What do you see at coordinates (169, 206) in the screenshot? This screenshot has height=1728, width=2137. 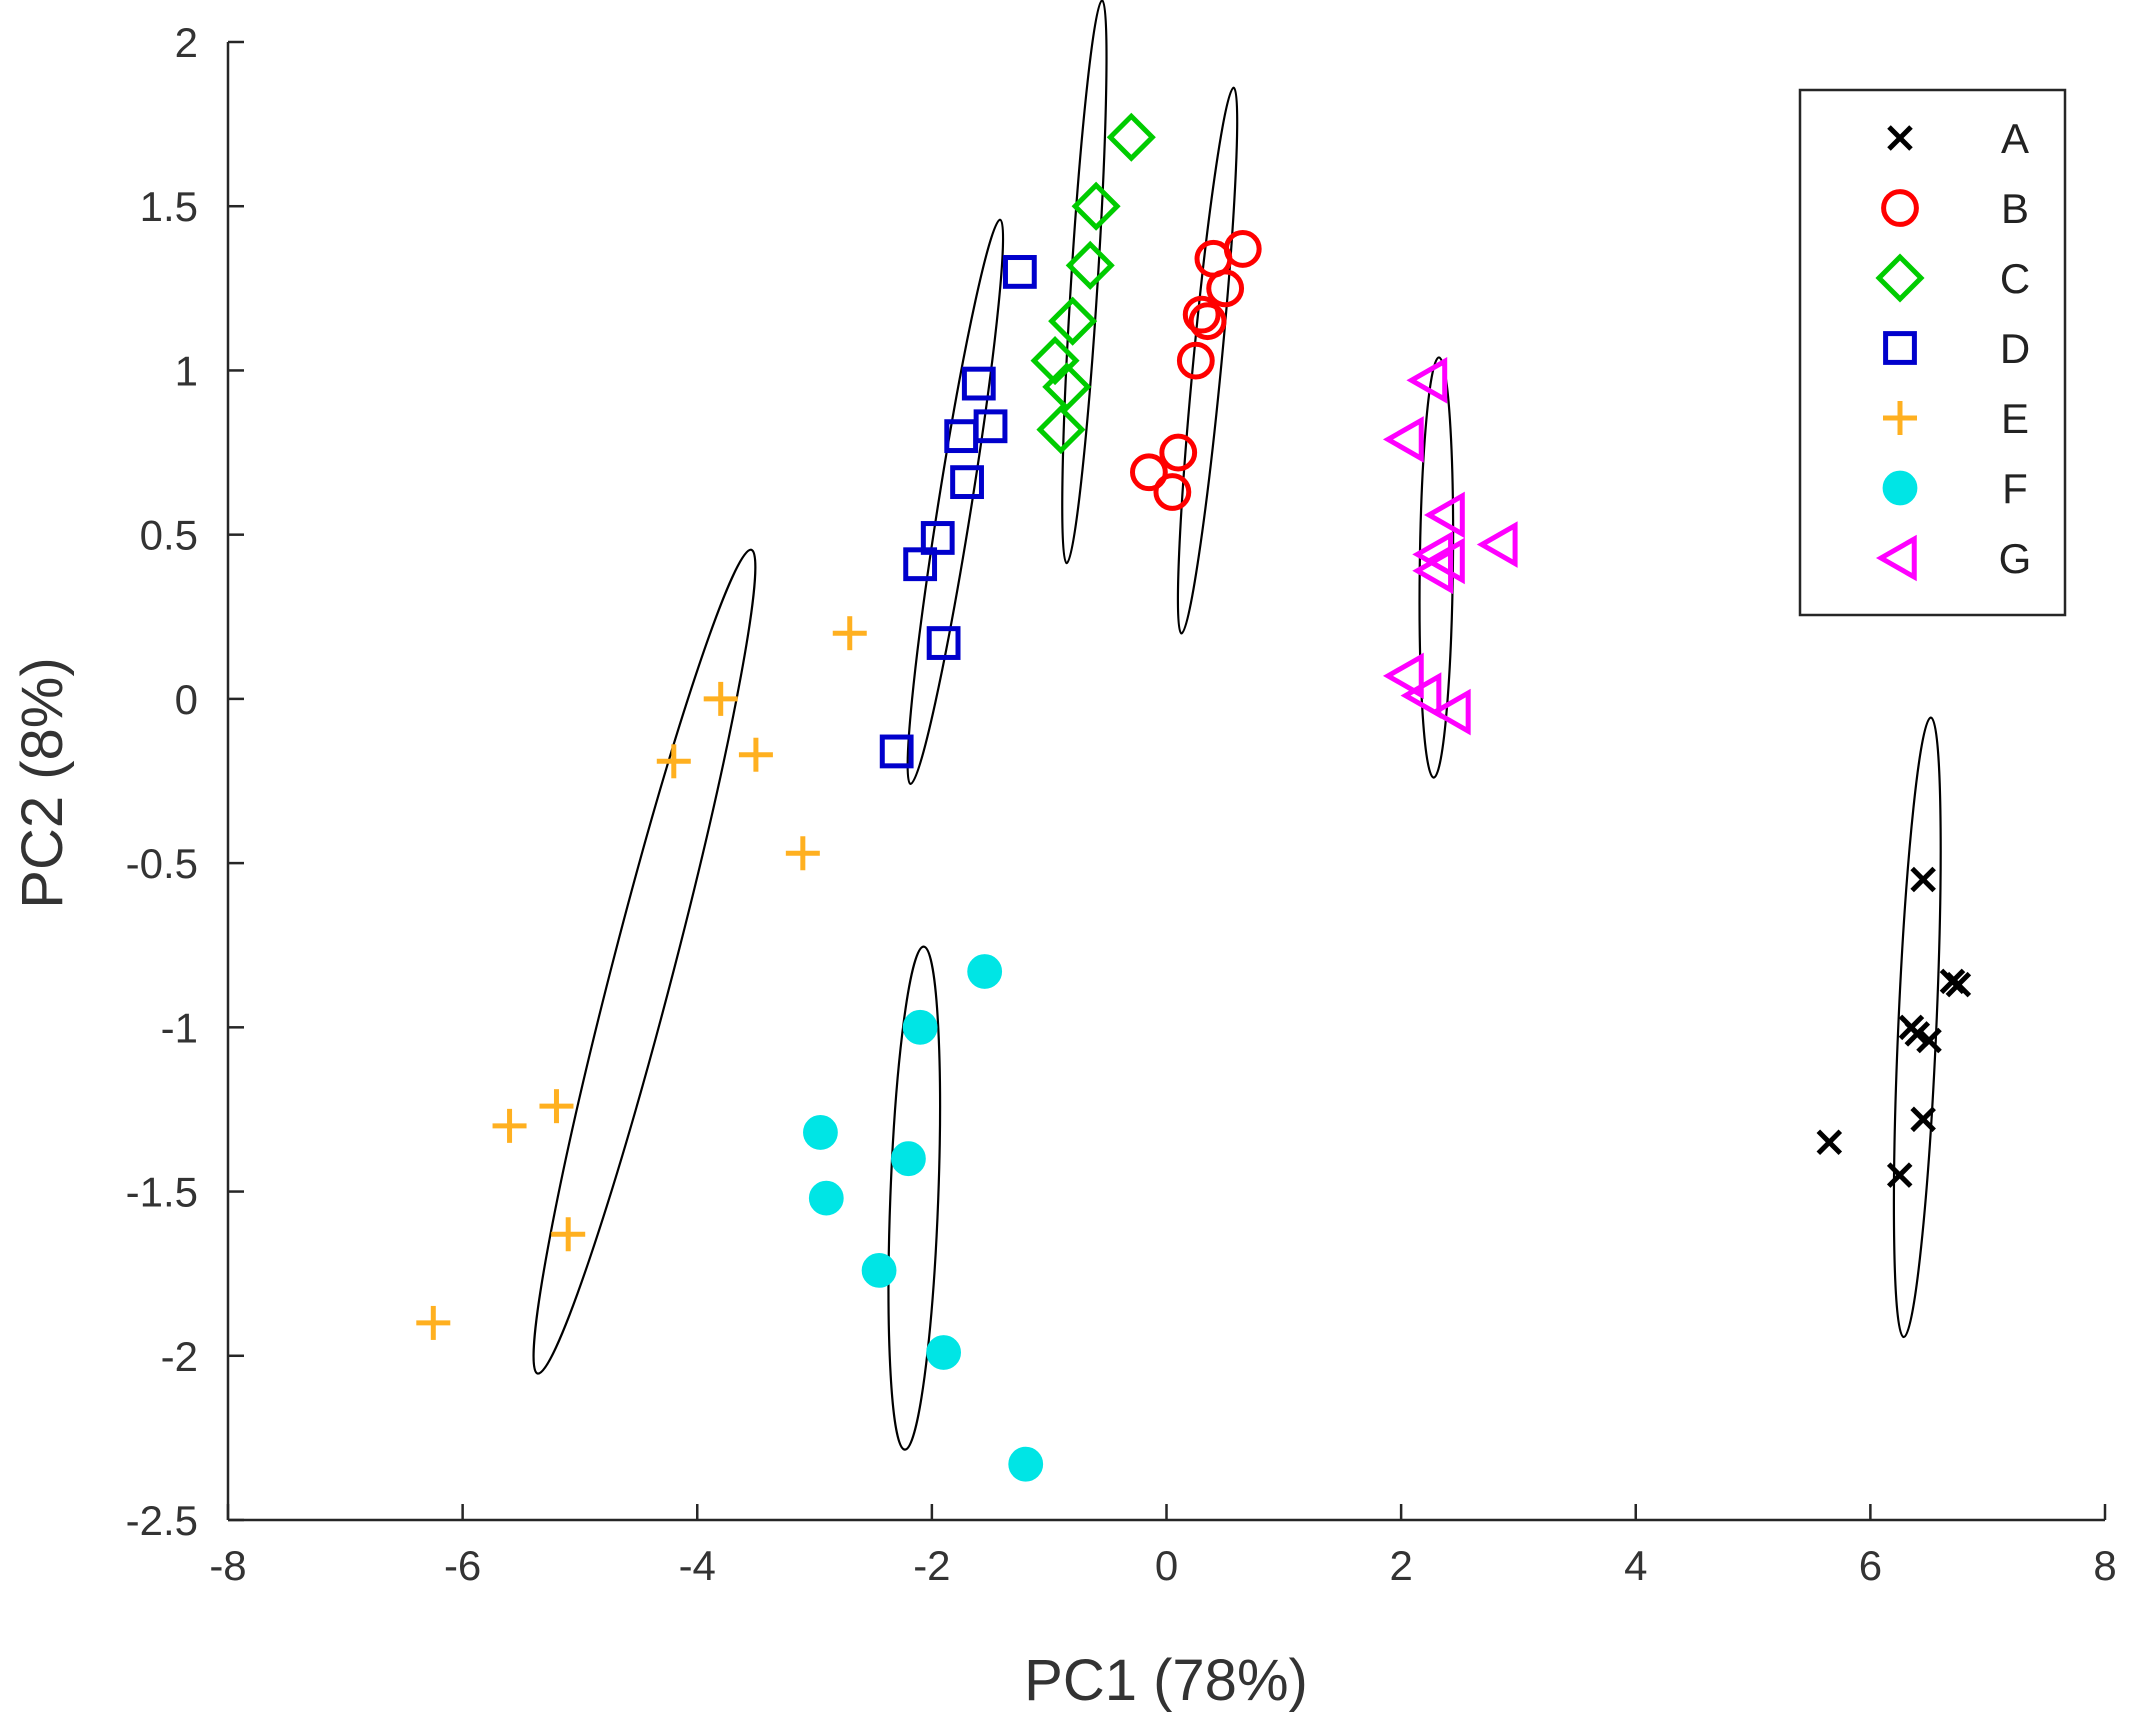 I see `y-tick-label: 1.5` at bounding box center [169, 206].